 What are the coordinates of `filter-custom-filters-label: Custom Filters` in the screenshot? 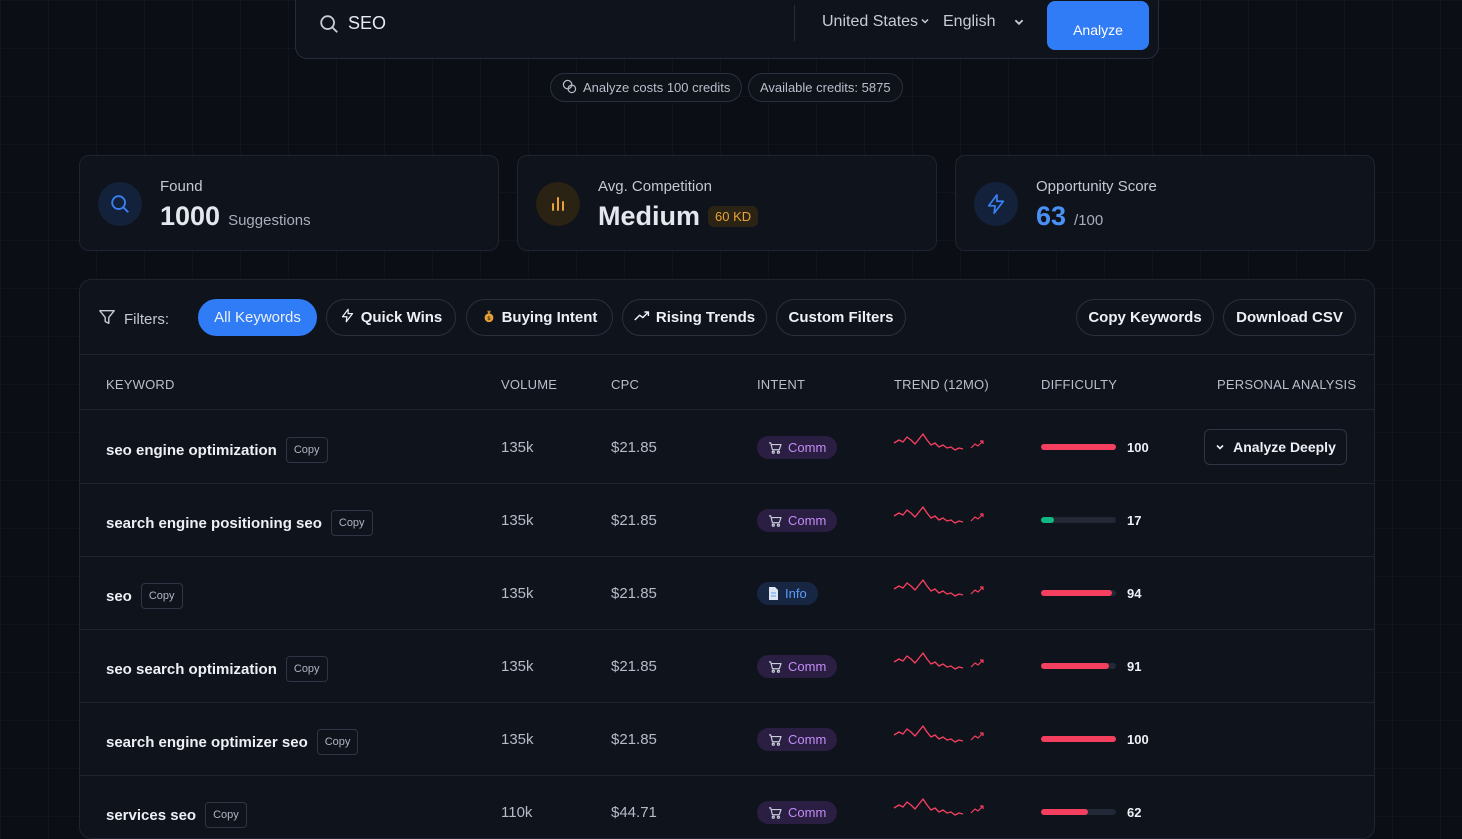 It's located at (841, 317).